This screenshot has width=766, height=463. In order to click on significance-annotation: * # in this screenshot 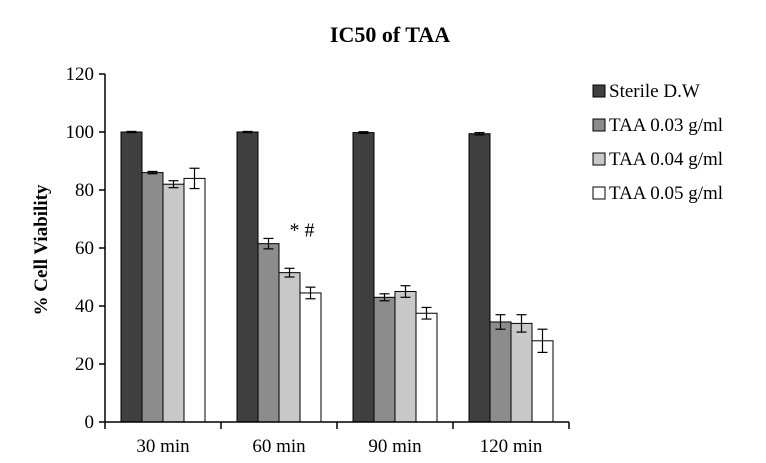, I will do `click(302, 230)`.